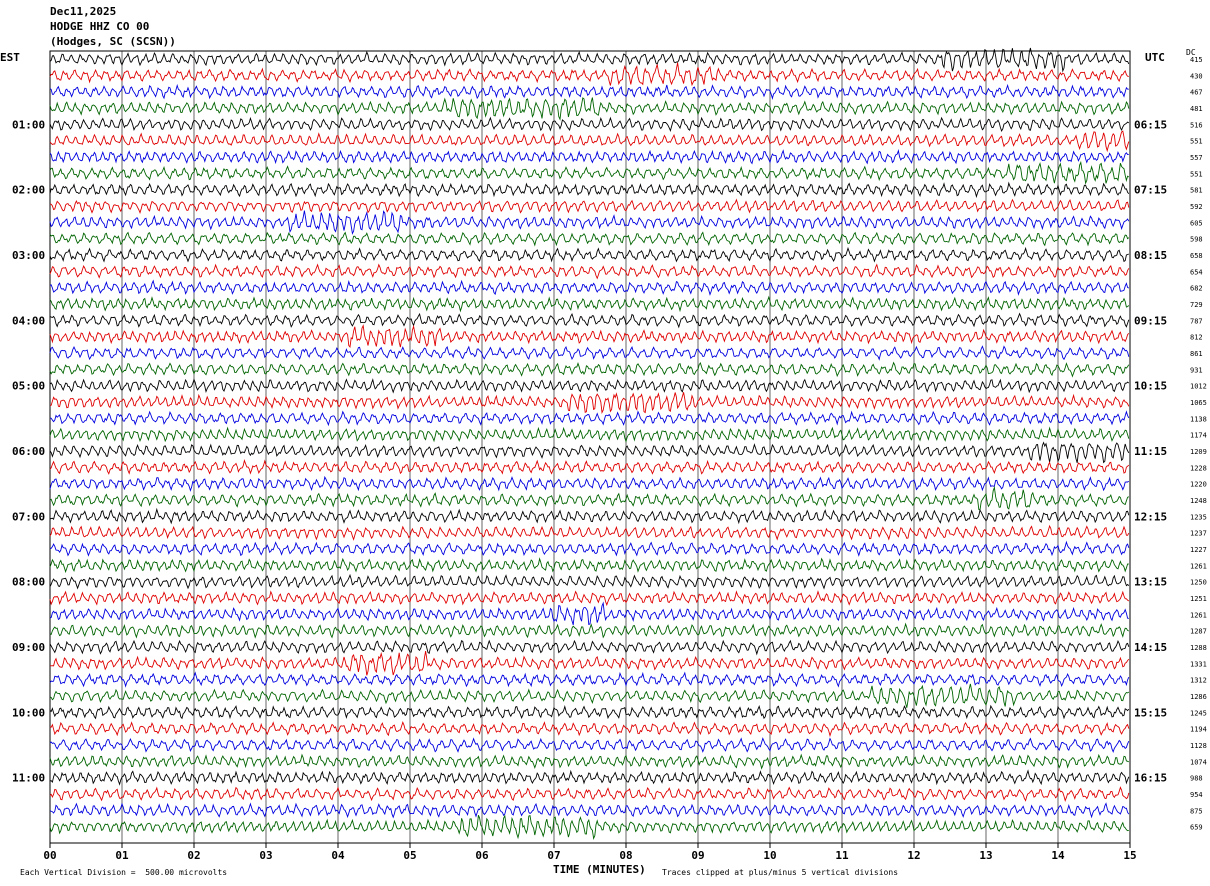  I want to click on left-hour-label: 11:00, so click(28, 778).